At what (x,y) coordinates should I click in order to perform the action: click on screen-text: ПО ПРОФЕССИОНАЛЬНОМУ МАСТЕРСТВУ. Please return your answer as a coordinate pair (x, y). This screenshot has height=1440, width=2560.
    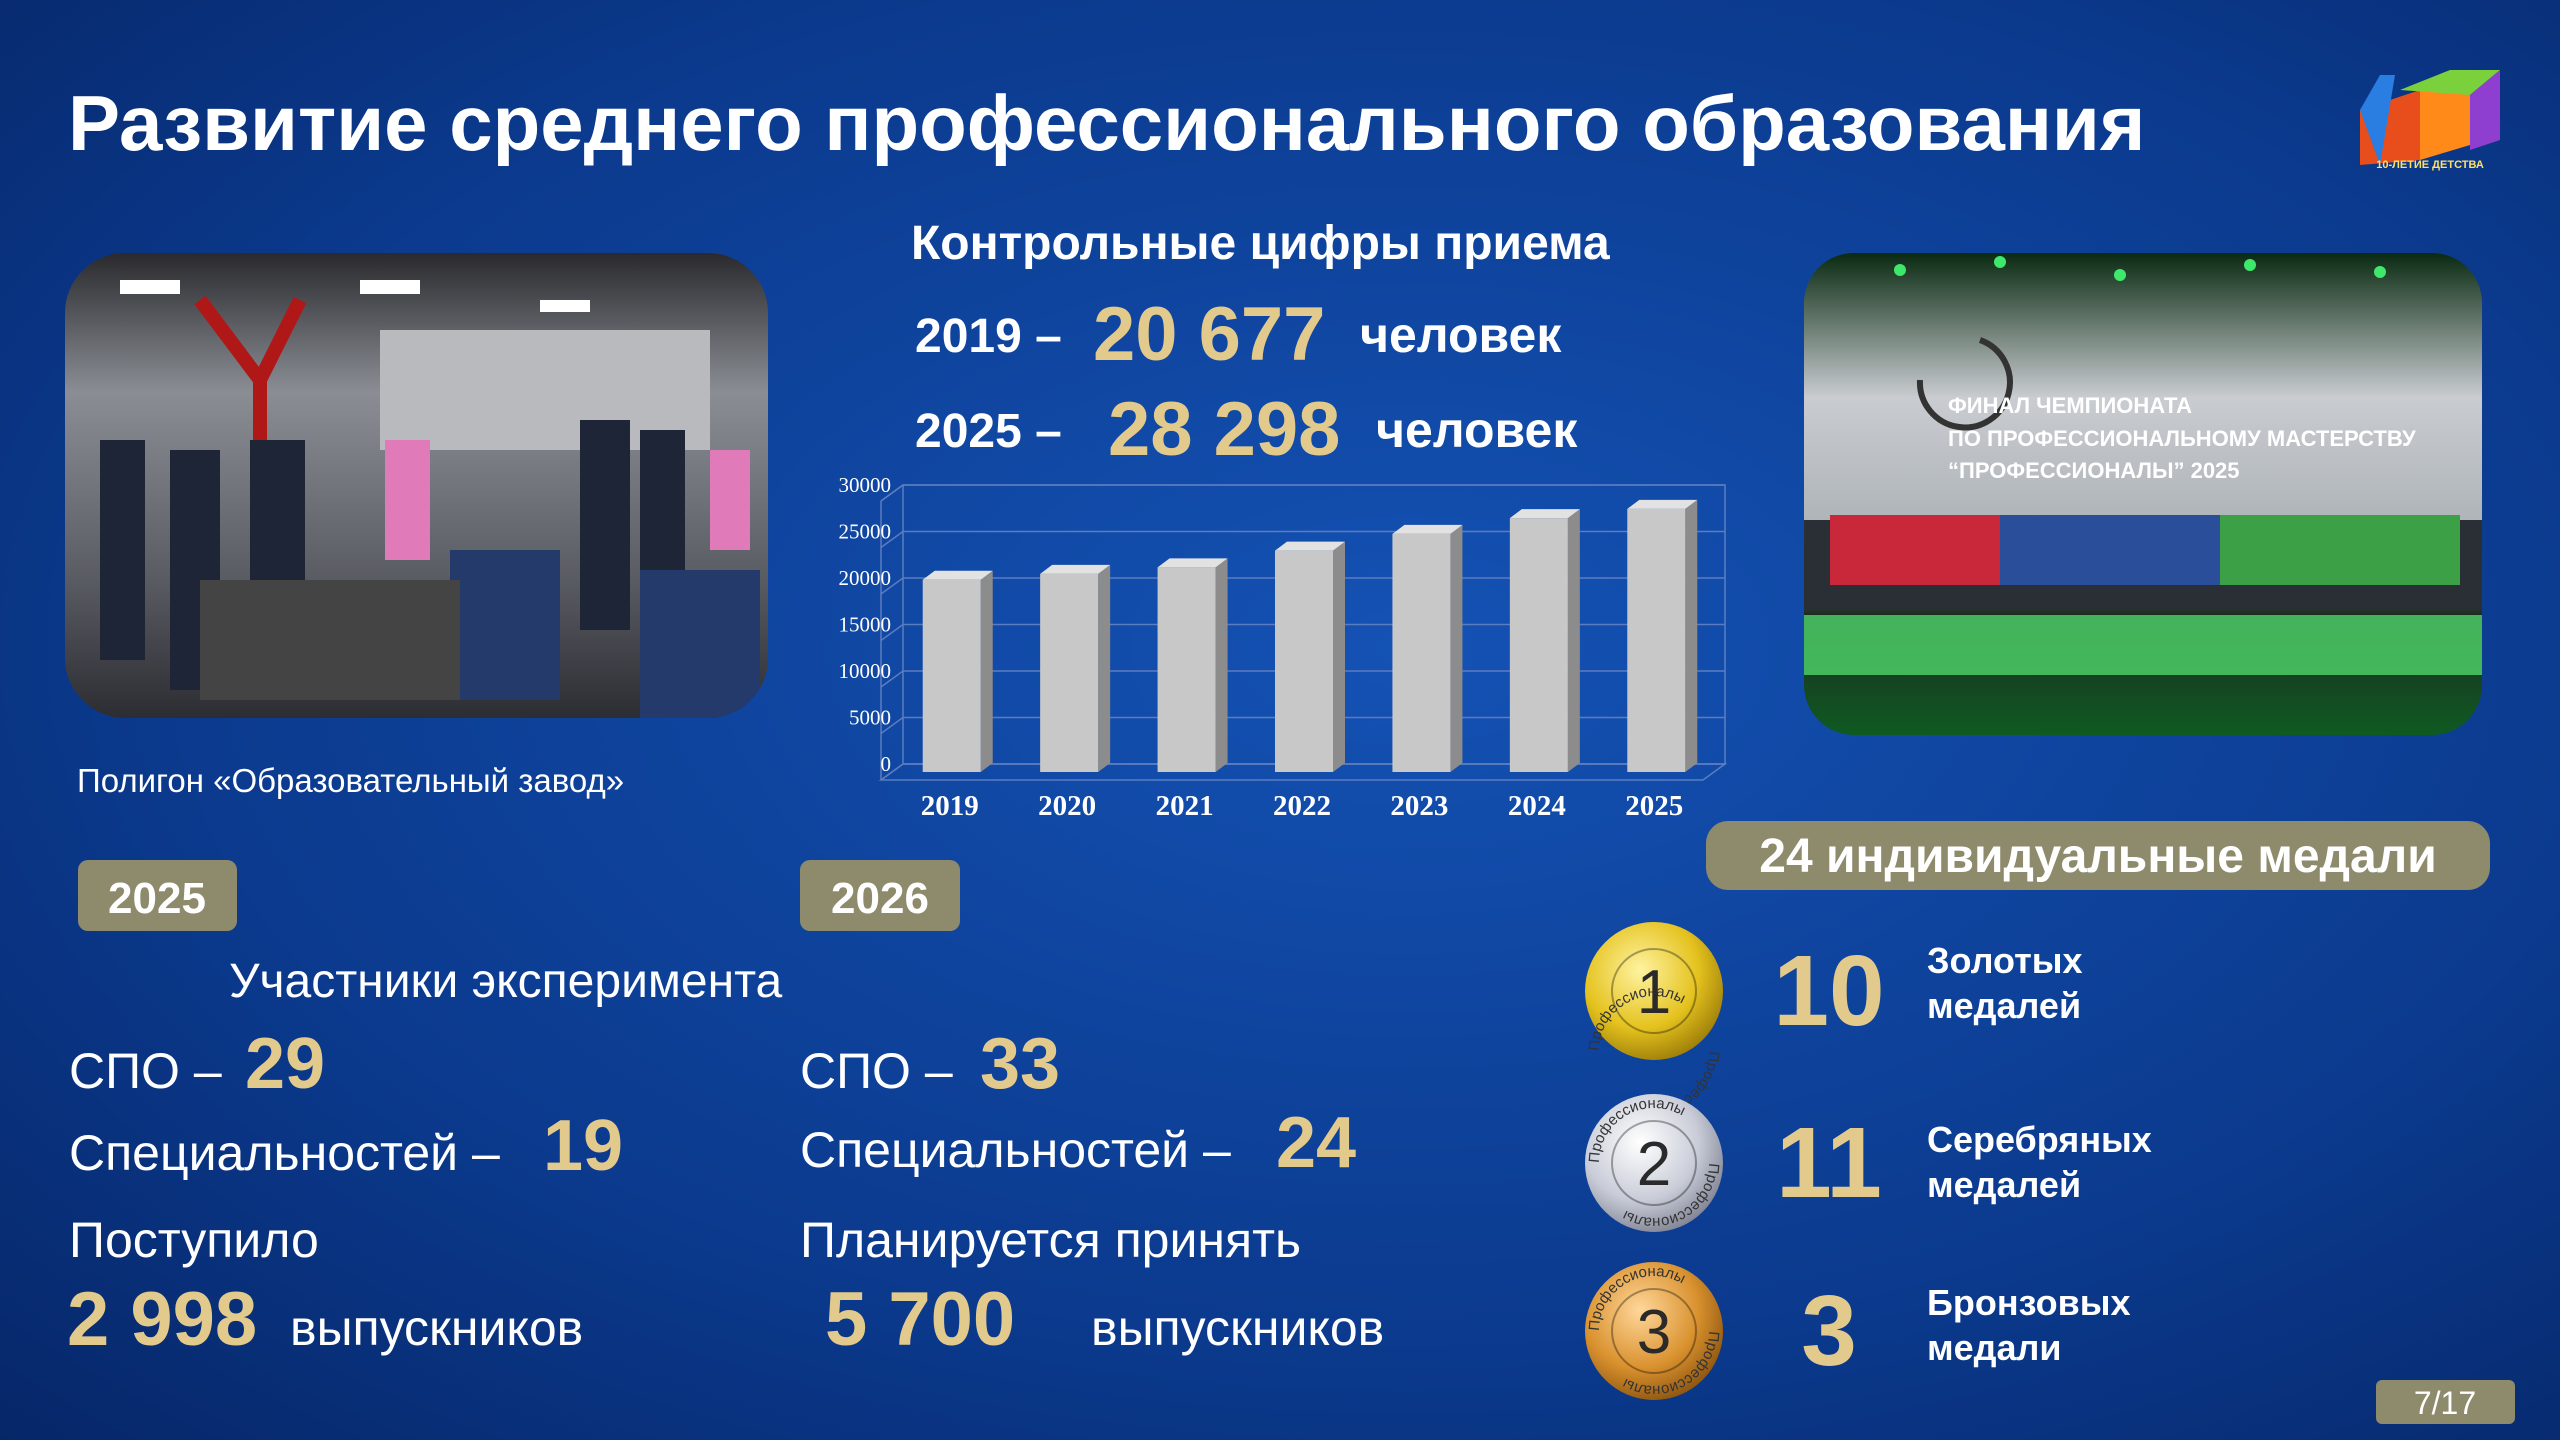
    Looking at the image, I should click on (2182, 438).